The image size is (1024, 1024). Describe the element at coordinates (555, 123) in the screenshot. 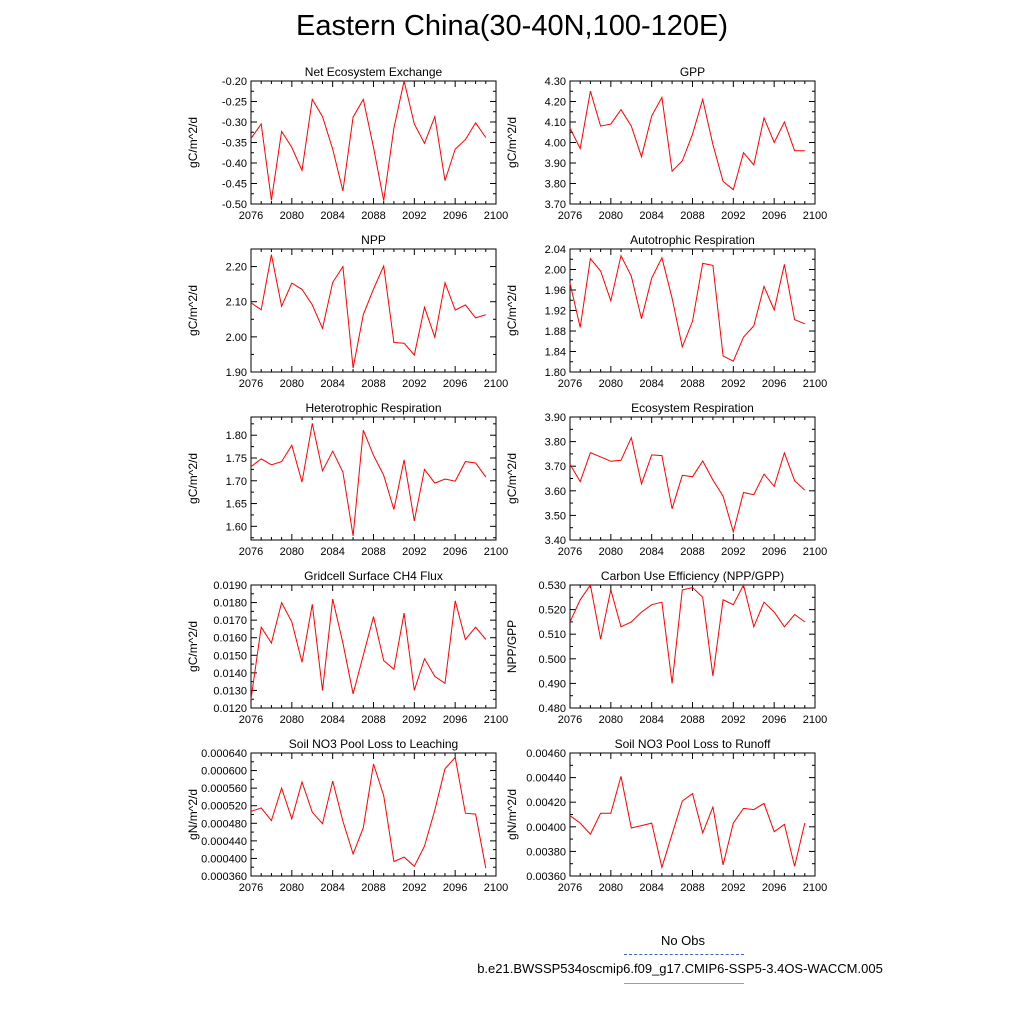

I see `y-tick-label: 4.10` at that location.